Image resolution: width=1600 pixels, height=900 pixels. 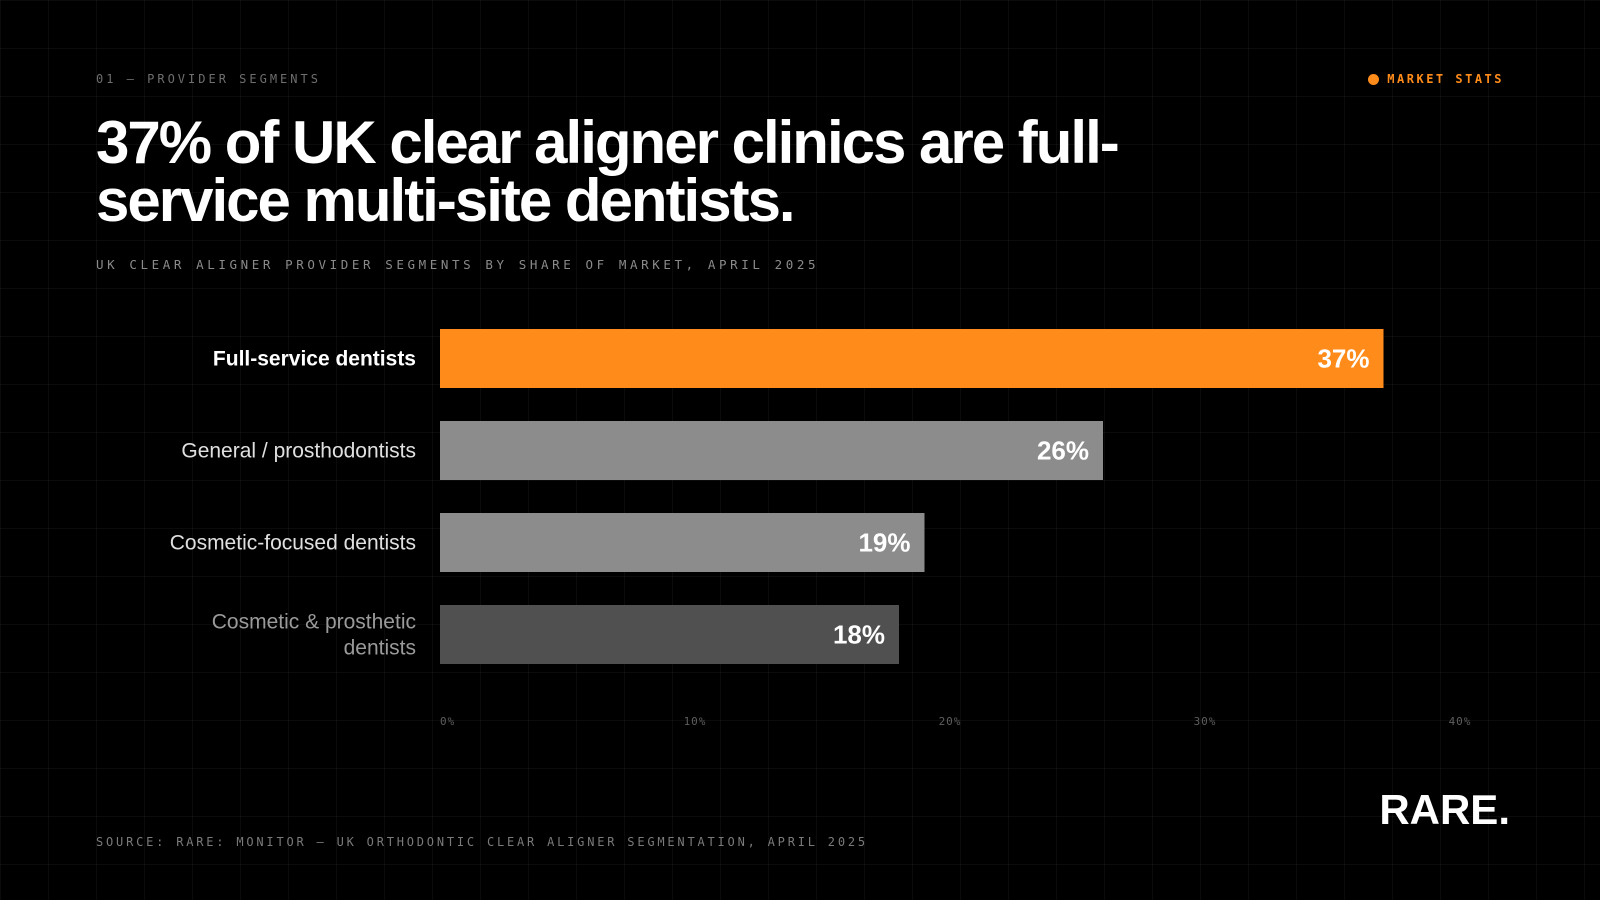 I want to click on x-tick-label: 20%, so click(x=950, y=721).